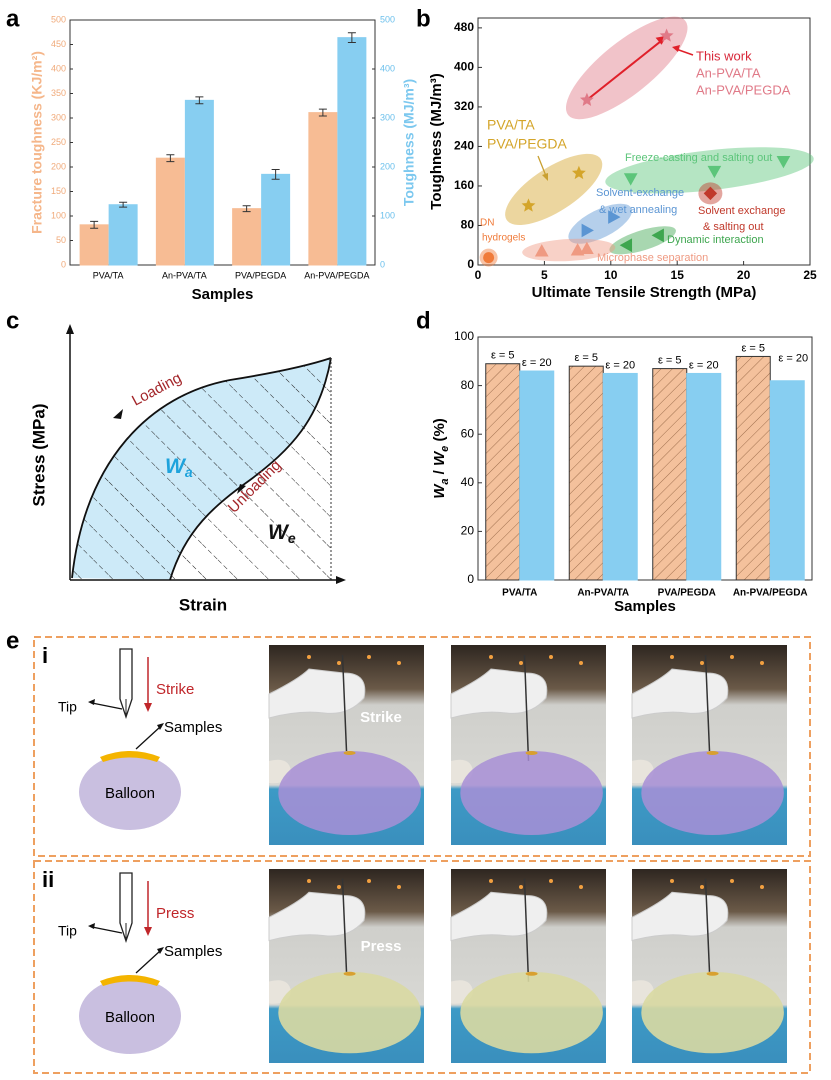 The width and height of the screenshot is (831, 1080). Describe the element at coordinates (503, 356) in the screenshot. I see `bar-label: ε = 5` at that location.